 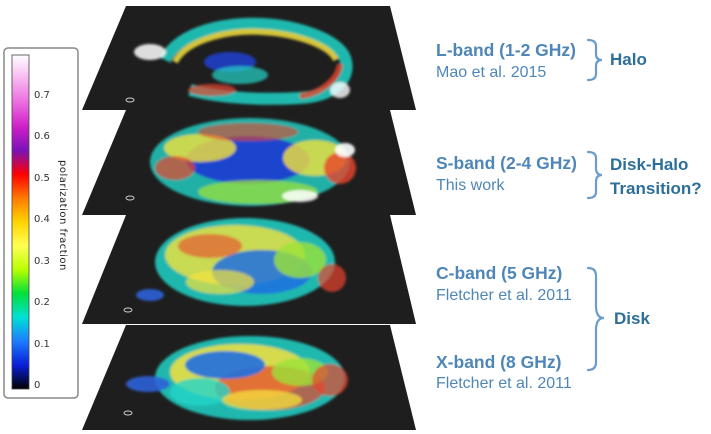 I want to click on c-band-map-plane, so click(x=249, y=269).